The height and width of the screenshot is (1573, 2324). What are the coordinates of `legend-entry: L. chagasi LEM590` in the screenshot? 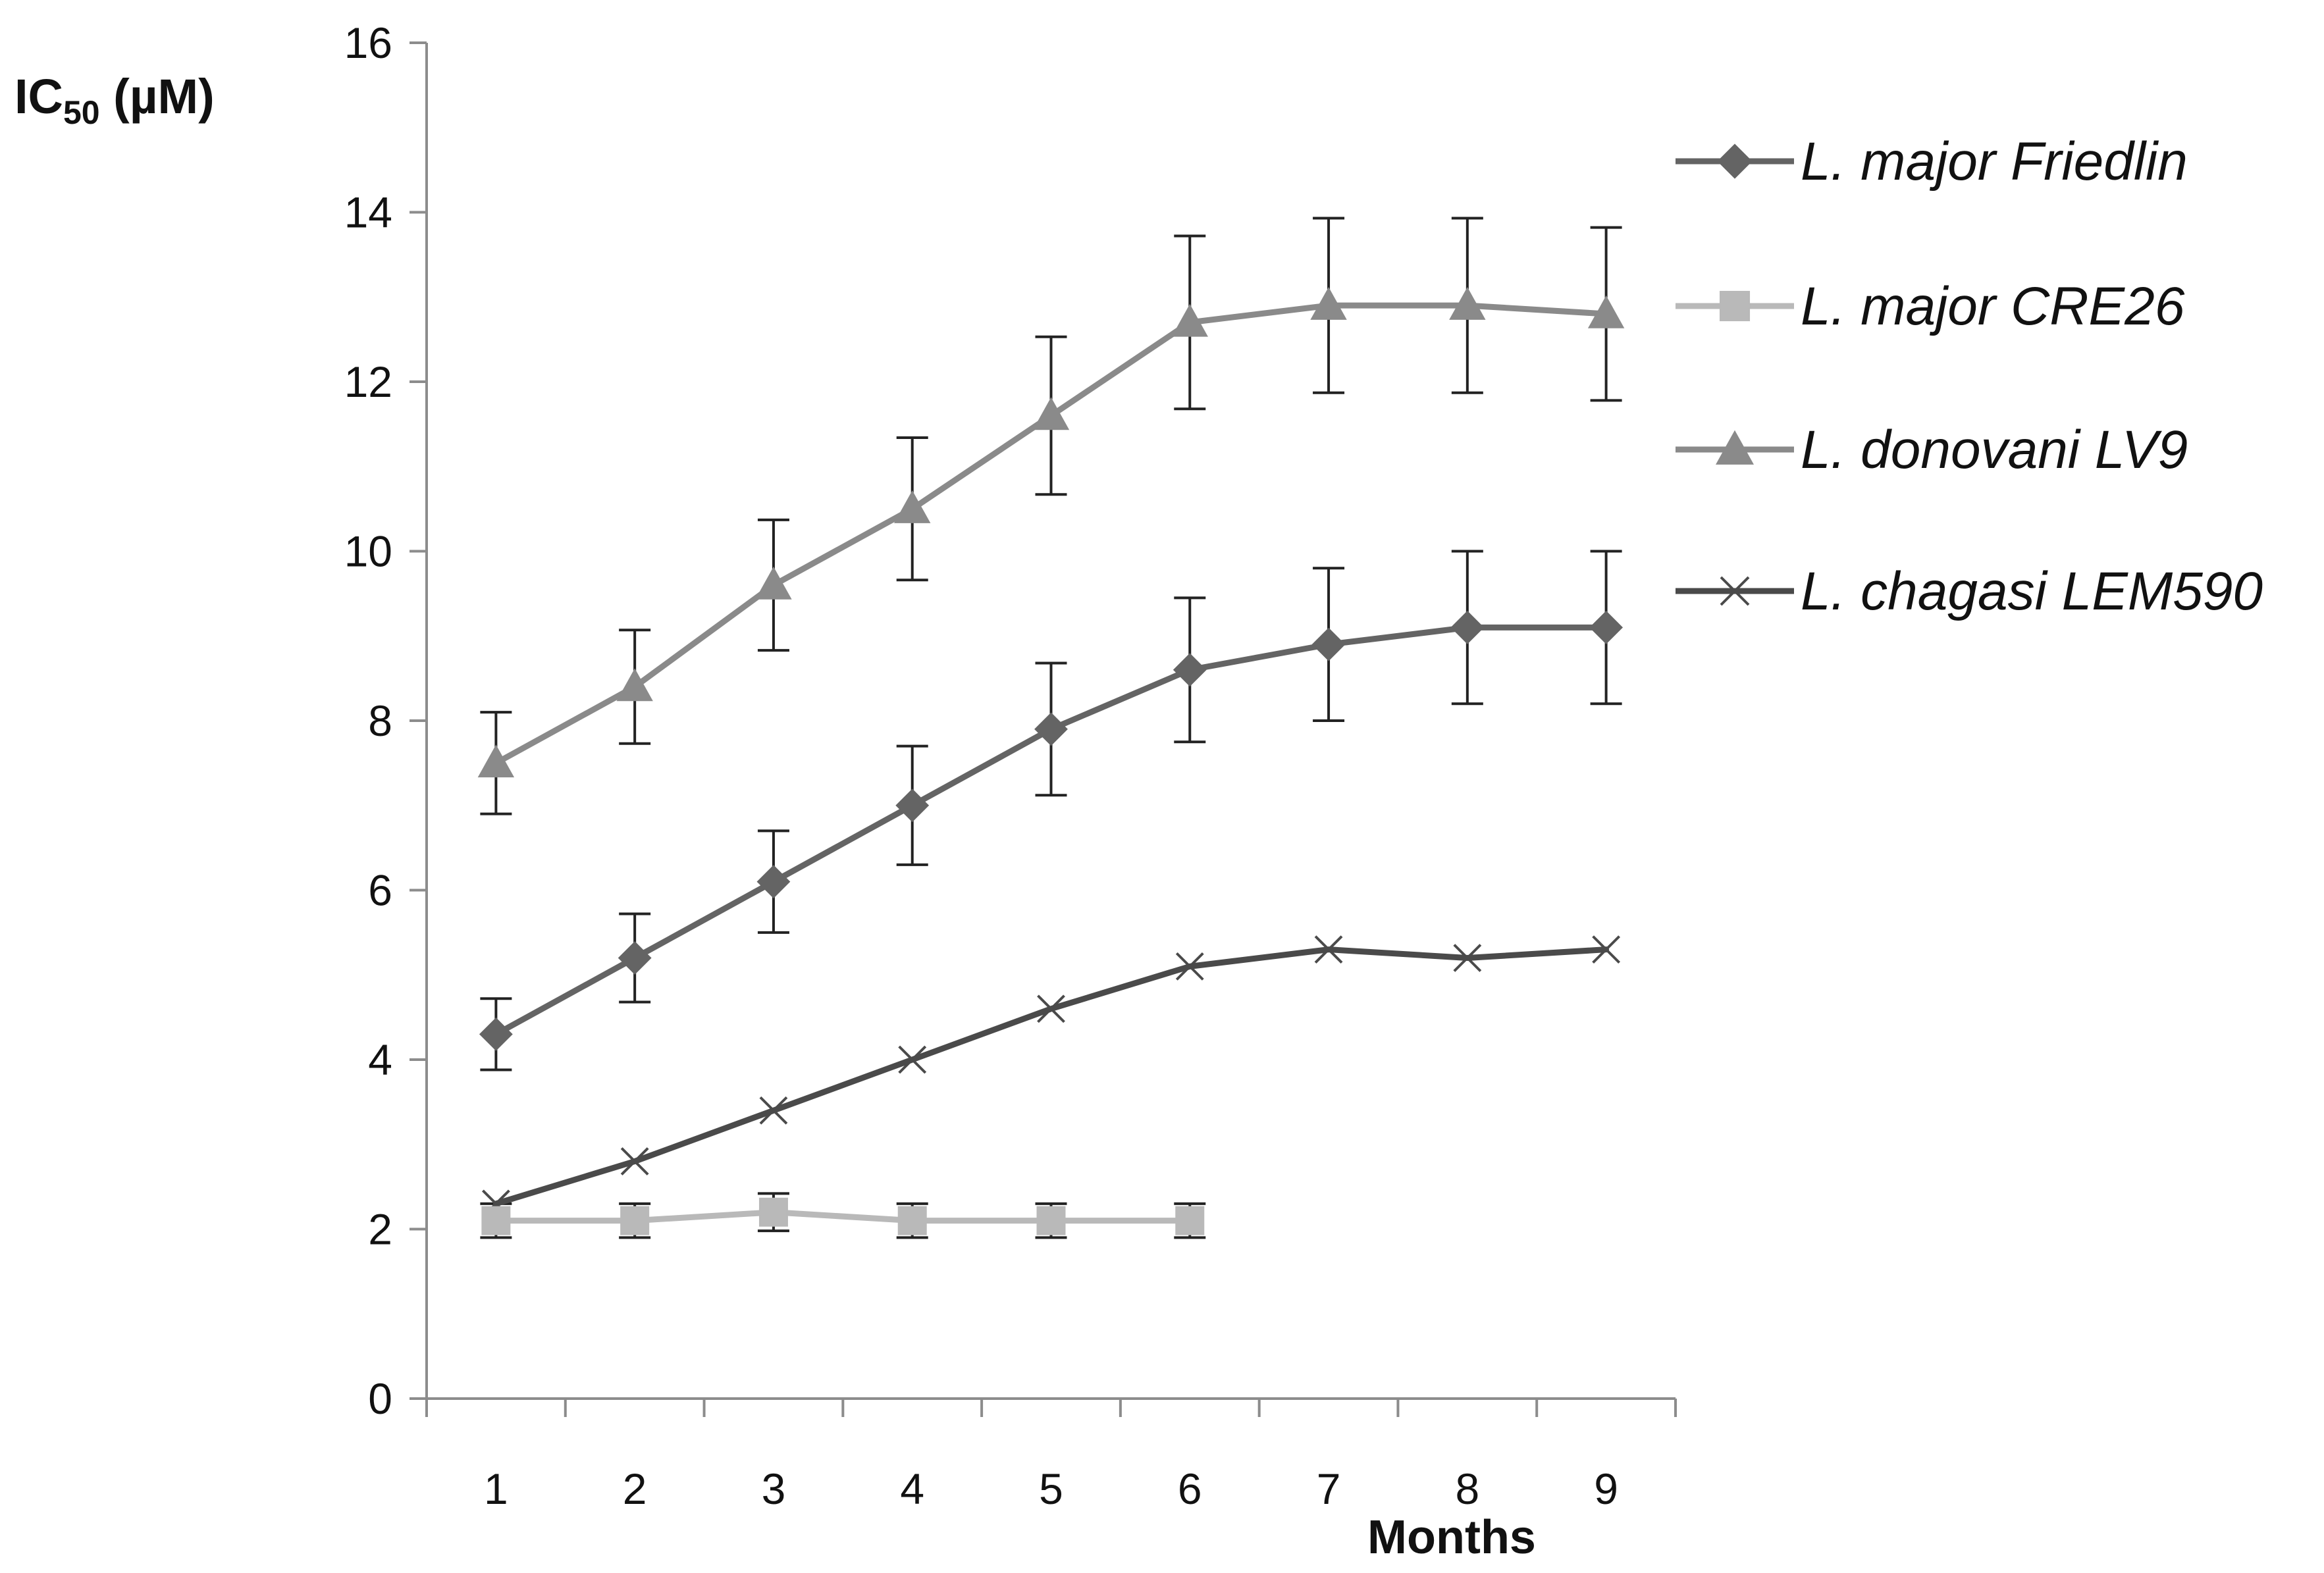 It's located at (1969, 591).